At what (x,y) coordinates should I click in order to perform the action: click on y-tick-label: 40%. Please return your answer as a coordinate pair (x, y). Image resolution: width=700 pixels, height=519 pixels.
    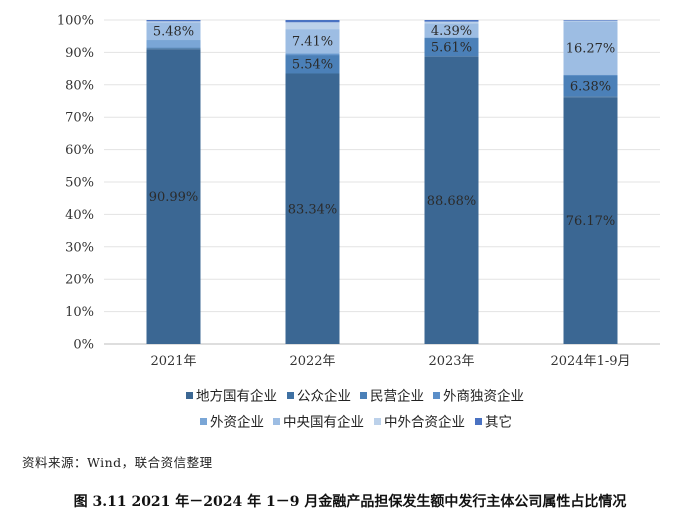
    Looking at the image, I should click on (79, 215).